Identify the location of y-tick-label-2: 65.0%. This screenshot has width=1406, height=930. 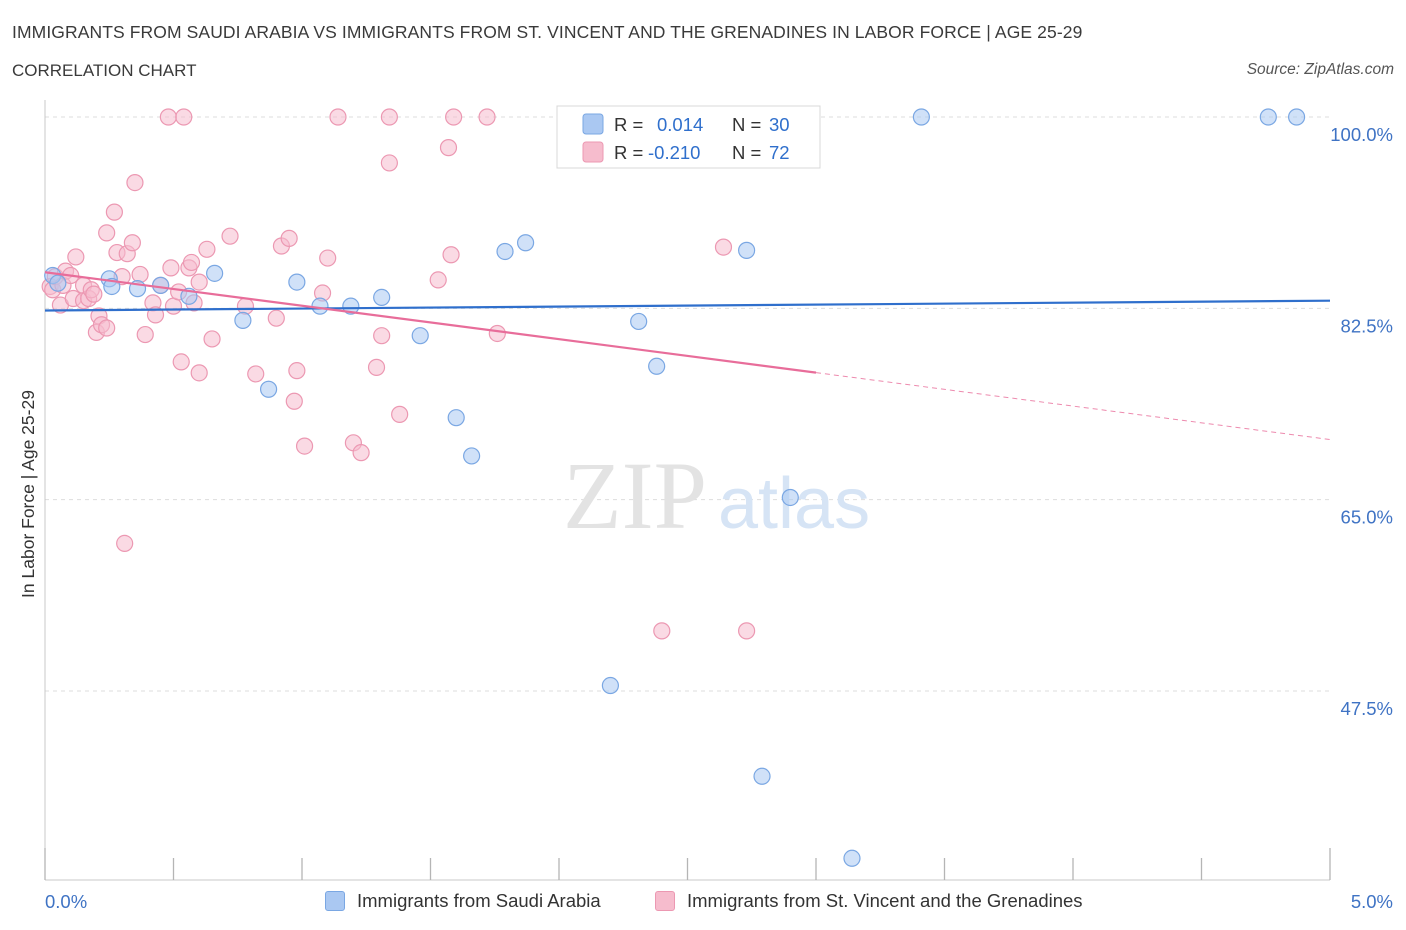
(1367, 517).